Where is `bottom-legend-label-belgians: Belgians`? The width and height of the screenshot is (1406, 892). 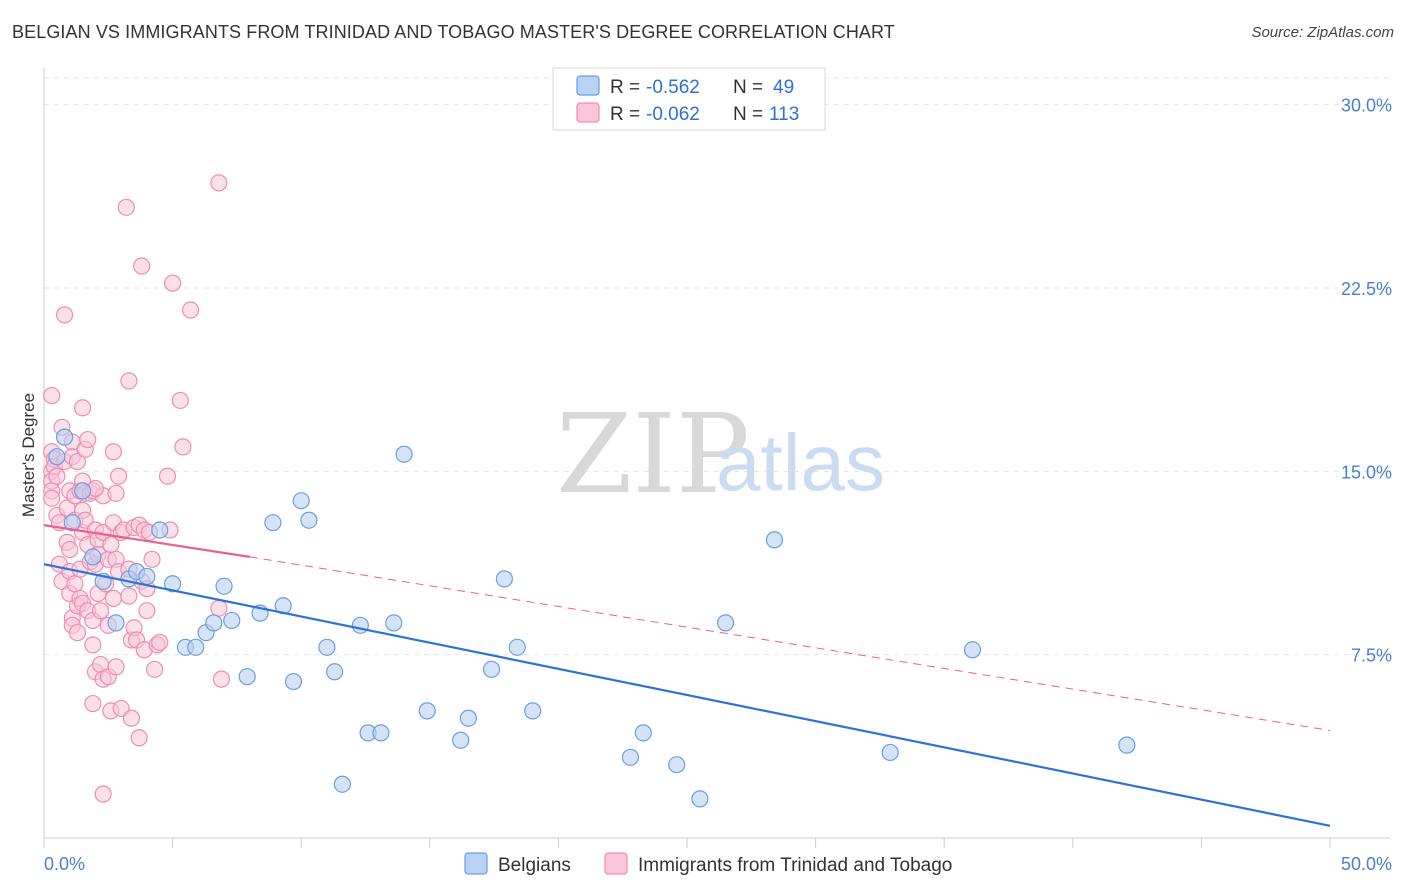
bottom-legend-label-belgians: Belgians is located at coordinates (534, 865).